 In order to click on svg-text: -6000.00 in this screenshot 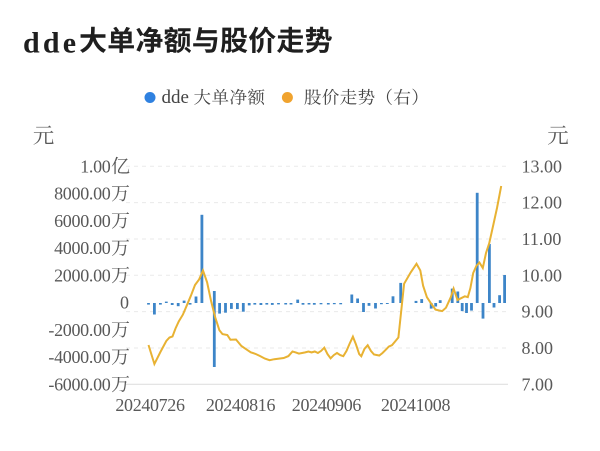, I will do `click(79, 384)`.